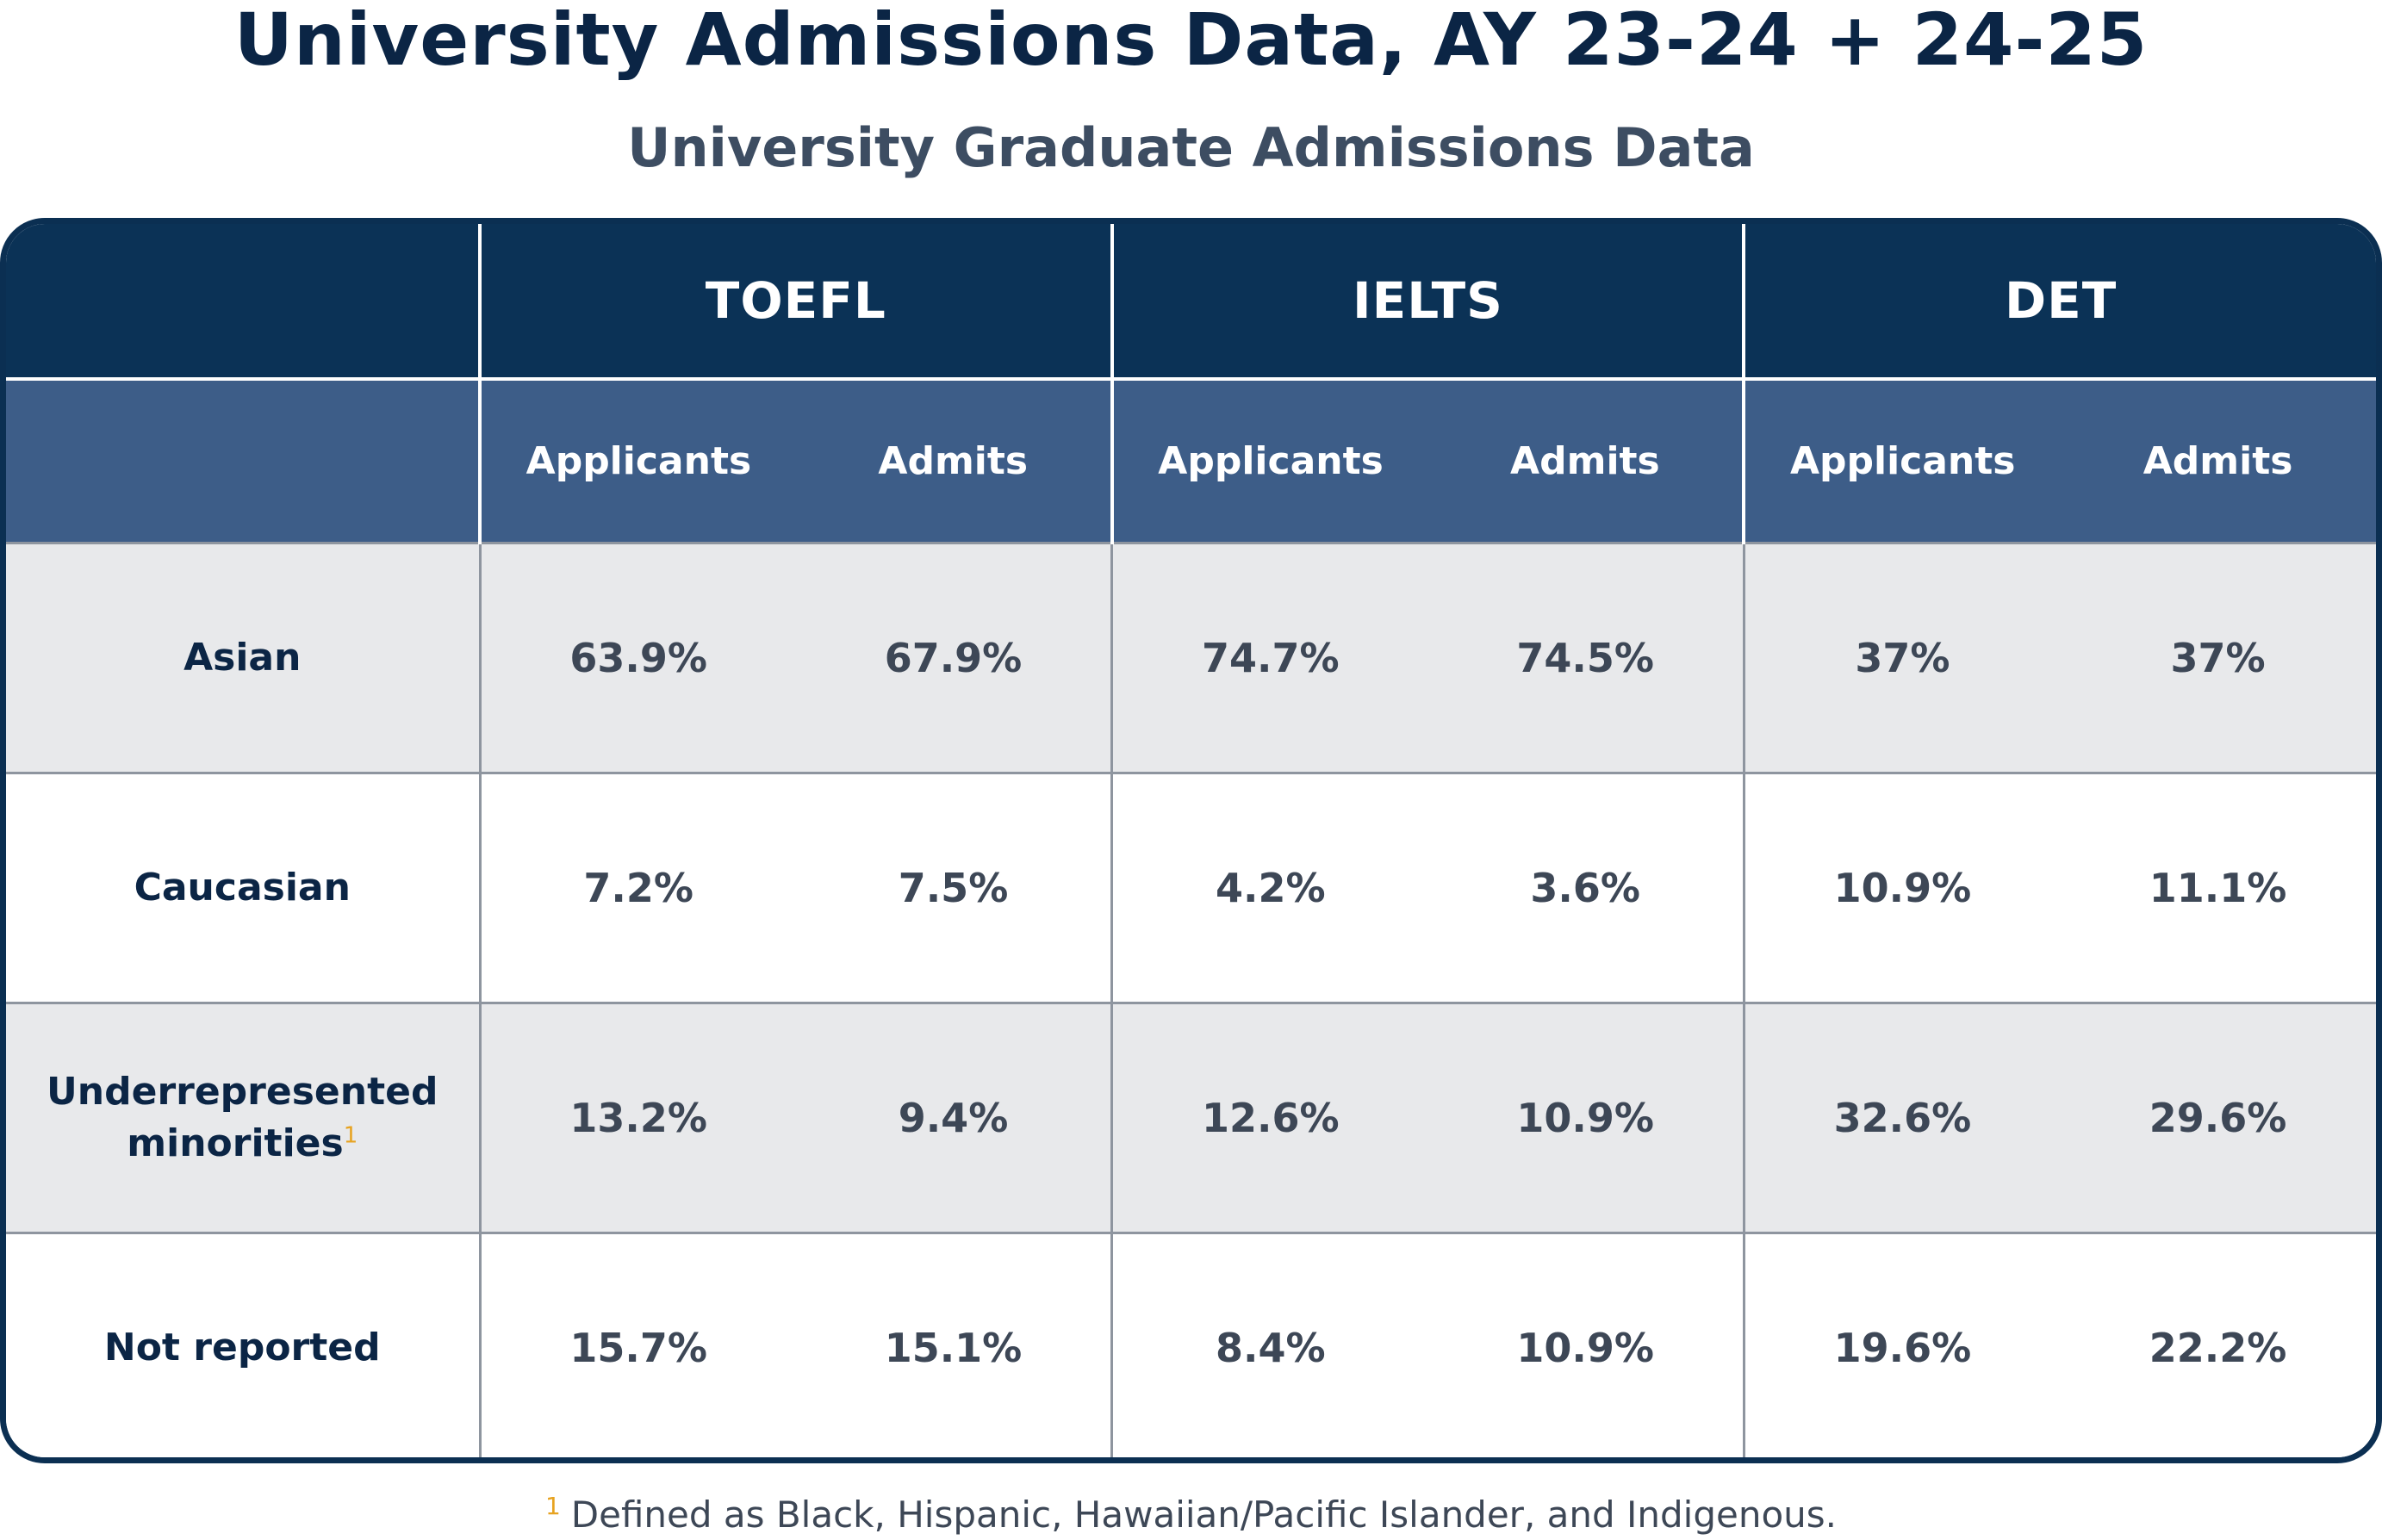  What do you see at coordinates (2218, 1117) in the screenshot?
I see `cell-det-admits: 29.6%` at bounding box center [2218, 1117].